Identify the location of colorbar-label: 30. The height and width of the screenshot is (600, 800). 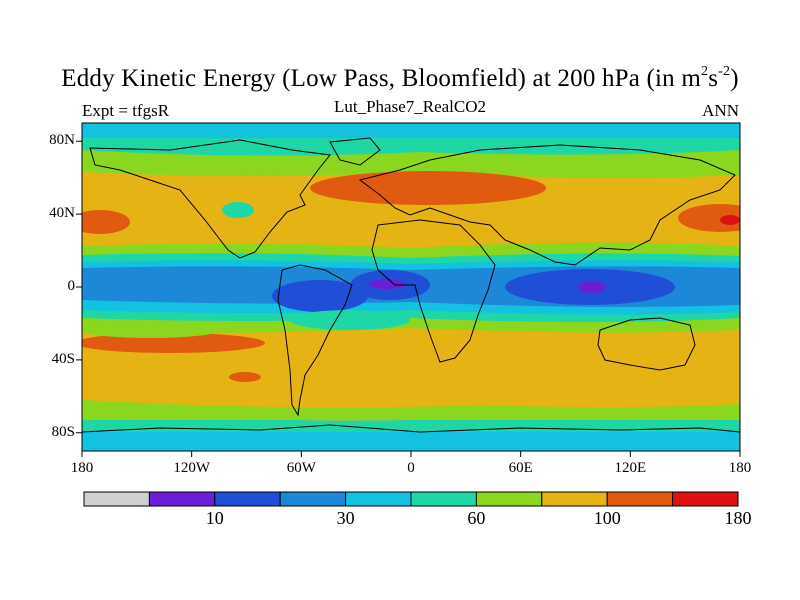
(345, 518).